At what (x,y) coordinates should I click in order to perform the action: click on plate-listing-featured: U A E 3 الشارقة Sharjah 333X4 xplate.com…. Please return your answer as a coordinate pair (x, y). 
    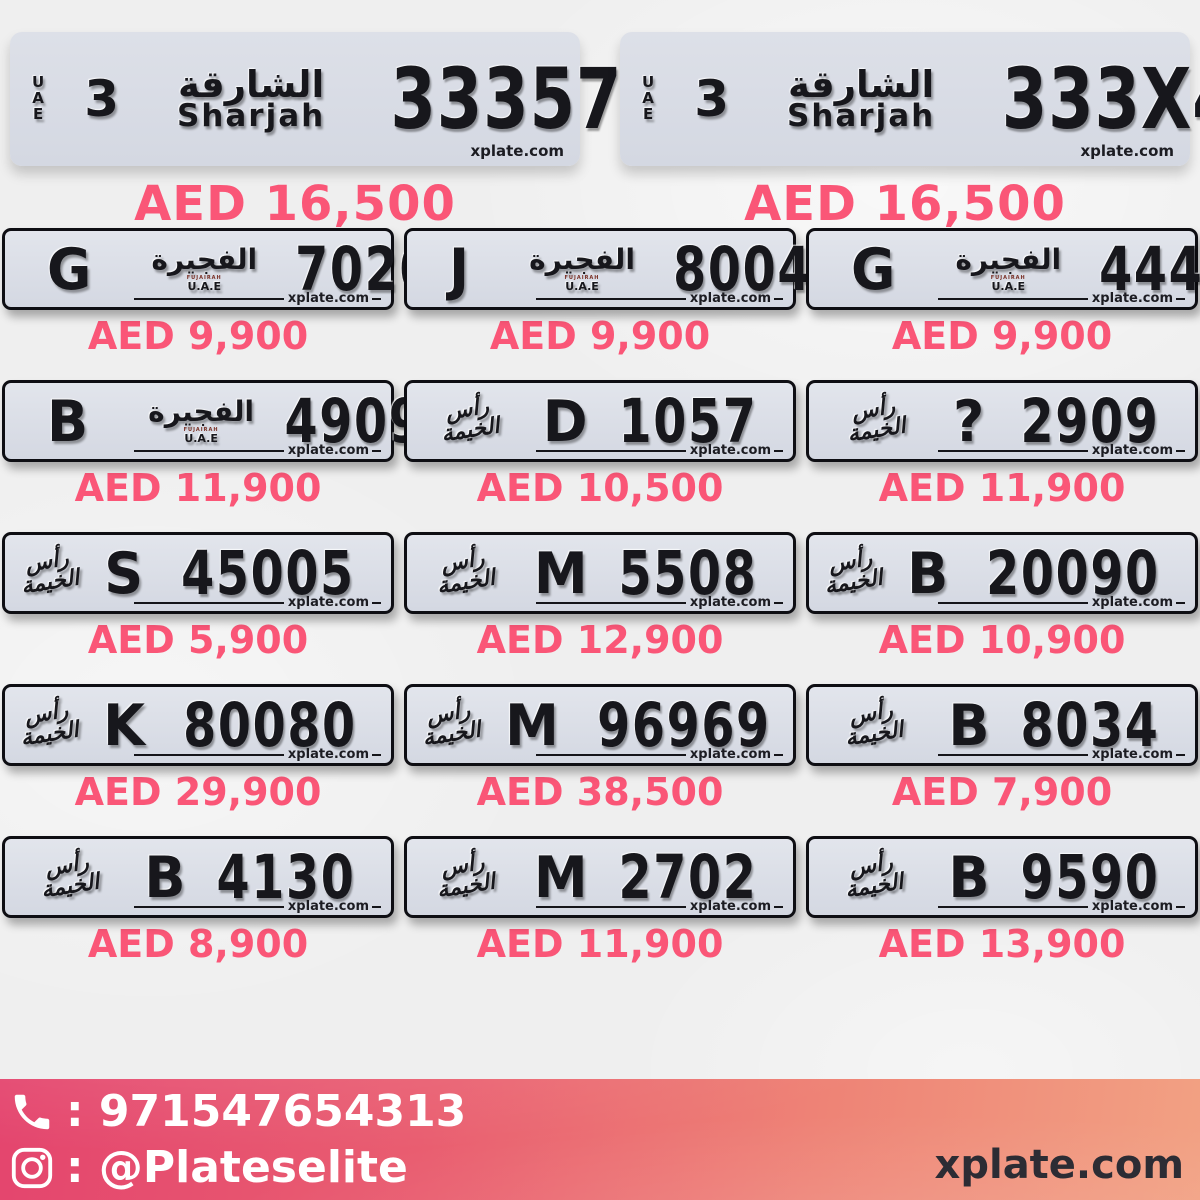
    Looking at the image, I should click on (910, 132).